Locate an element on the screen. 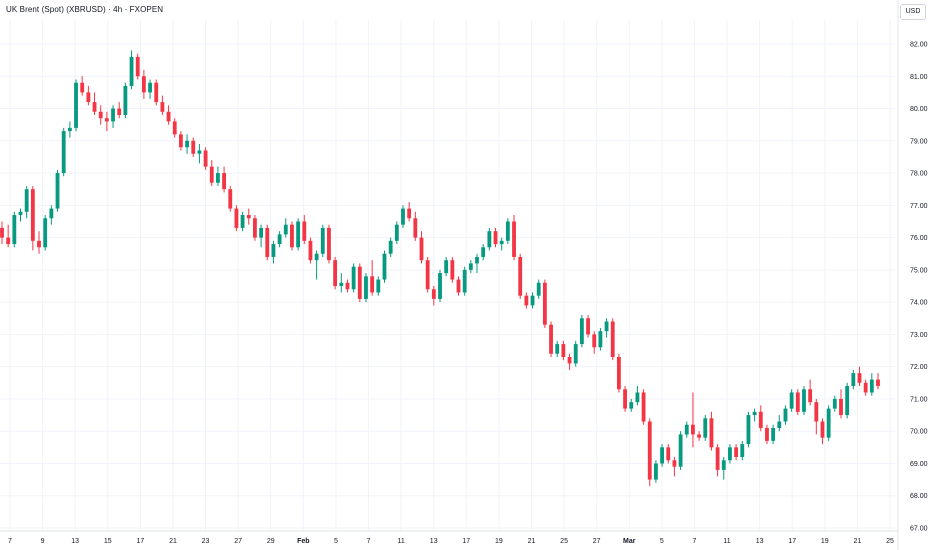 The width and height of the screenshot is (932, 550). price-tick-label: 72.00 is located at coordinates (919, 367).